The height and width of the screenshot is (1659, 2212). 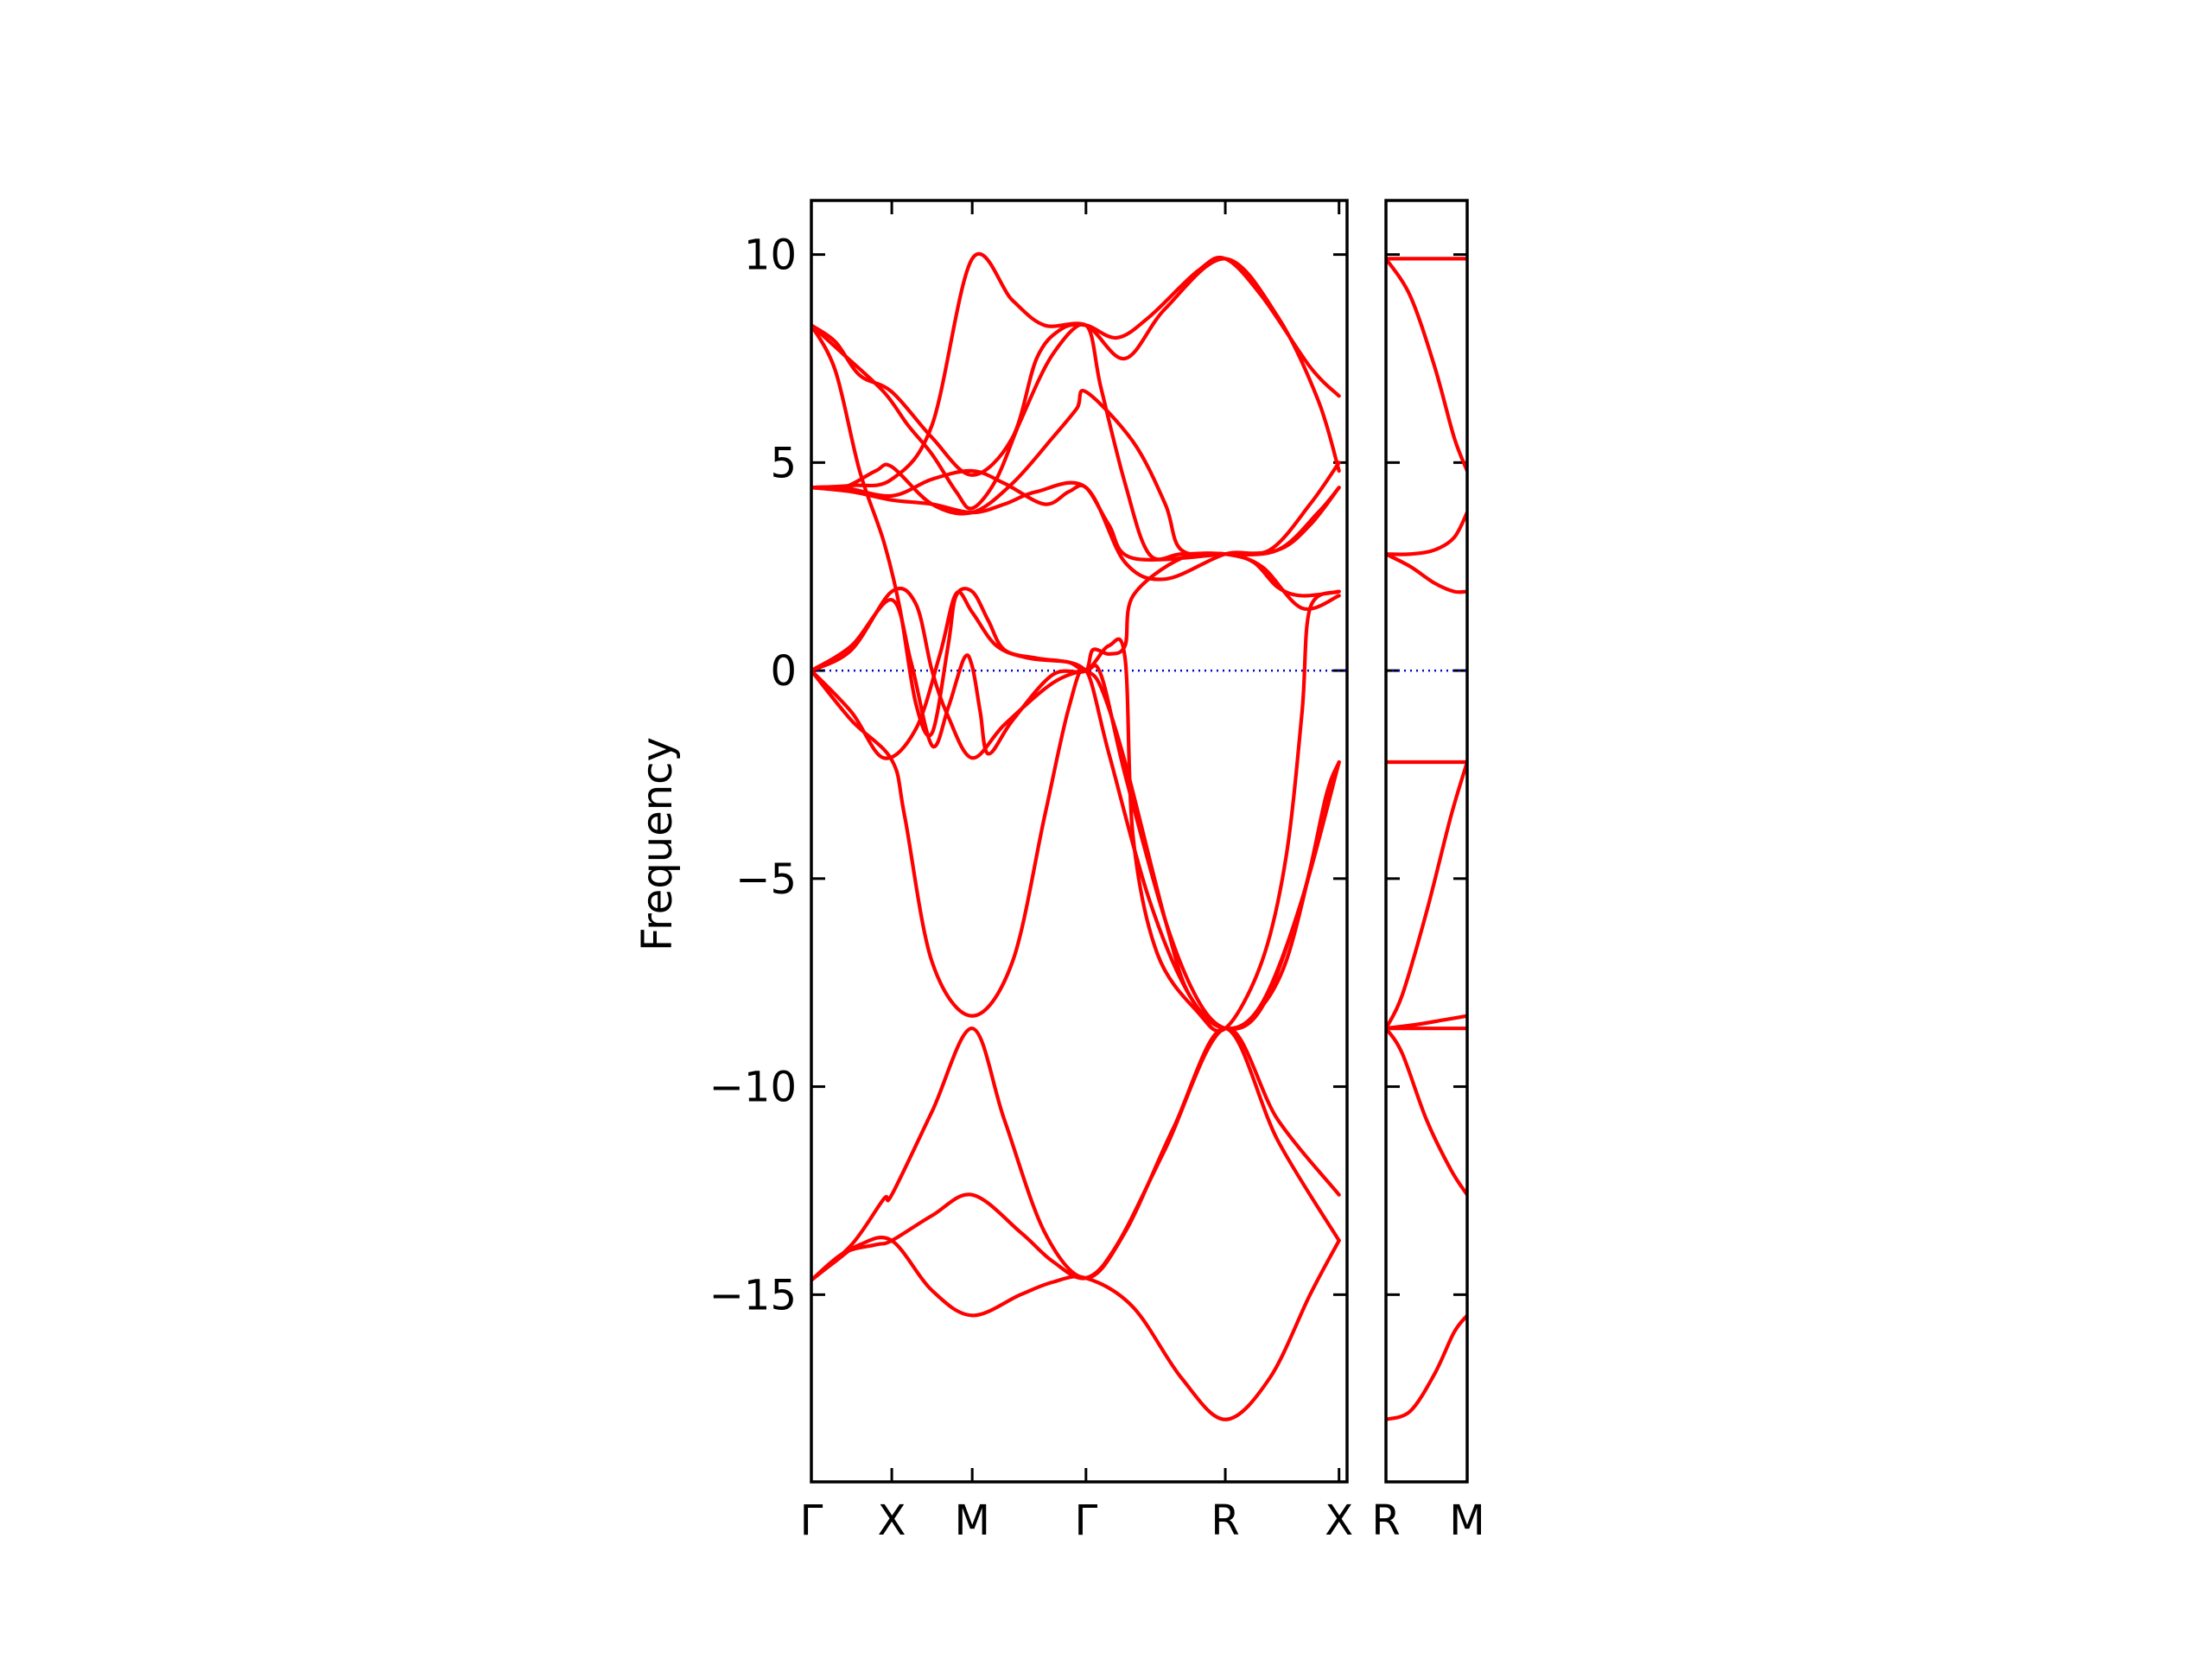 I want to click on side-plot-frame, so click(x=1426, y=841).